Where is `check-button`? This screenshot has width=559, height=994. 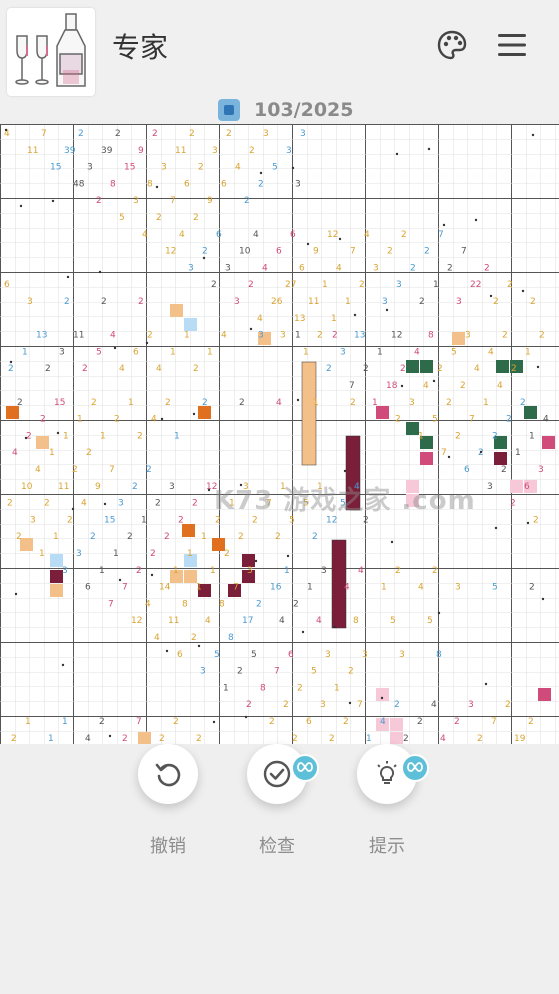
check-button is located at coordinates (277, 774).